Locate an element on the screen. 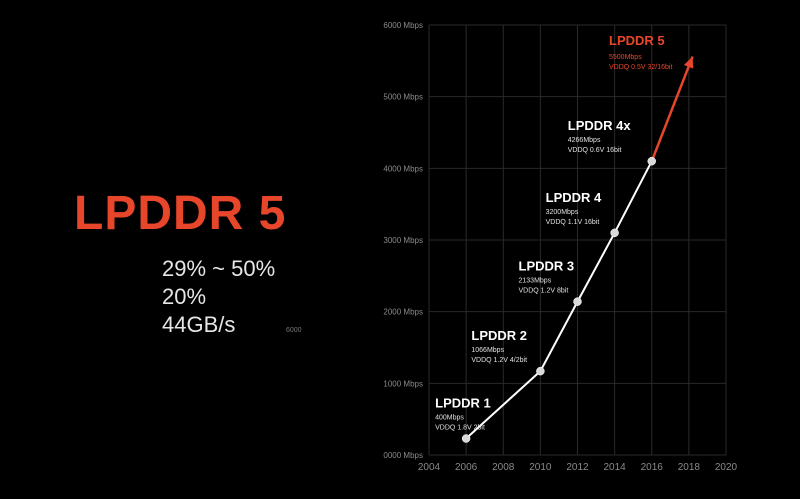 This screenshot has height=499, width=800. headline: LPDDR 5 is located at coordinates (180, 213).